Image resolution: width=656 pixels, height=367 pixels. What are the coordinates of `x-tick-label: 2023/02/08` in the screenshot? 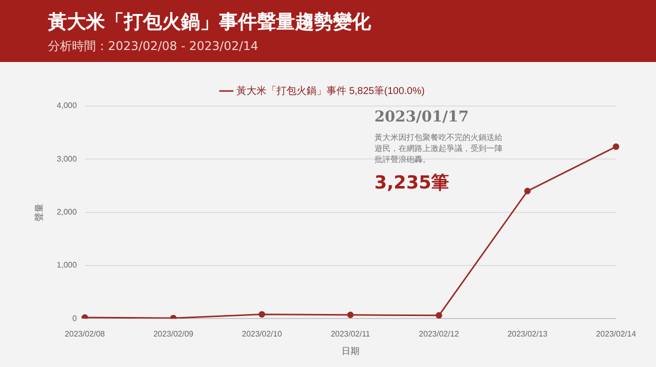 It's located at (85, 334).